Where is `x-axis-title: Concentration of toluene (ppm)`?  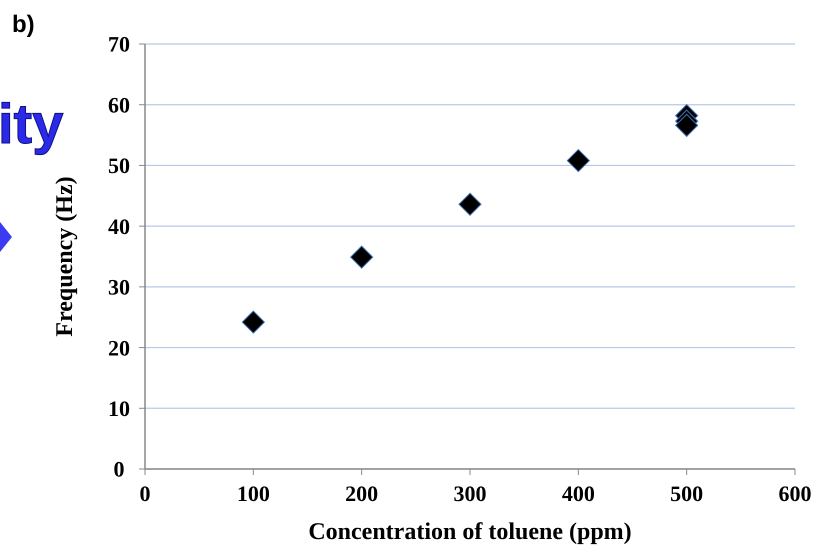 x-axis-title: Concentration of toluene (ppm) is located at coordinates (470, 532).